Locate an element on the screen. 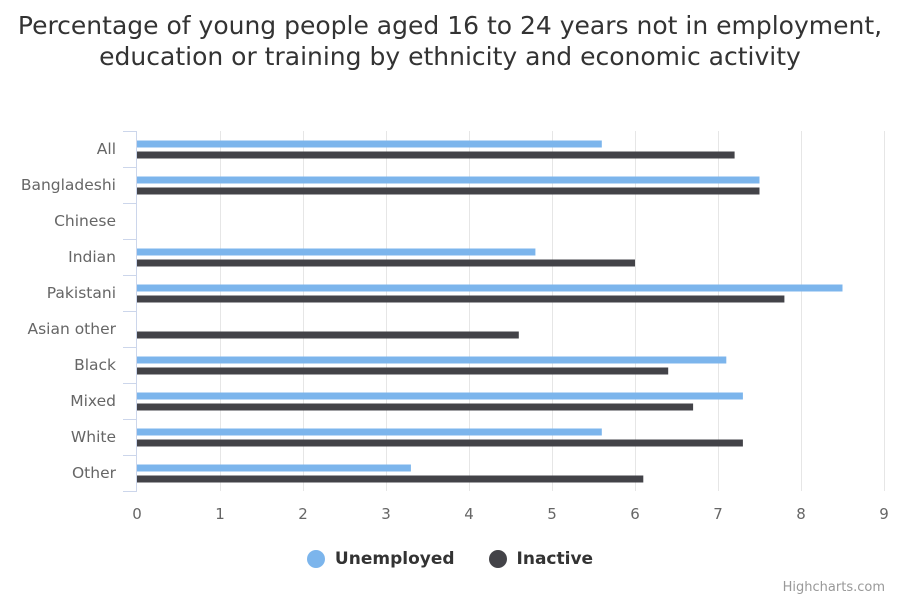 The height and width of the screenshot is (600, 900). x-tick-label-7: 7 is located at coordinates (718, 514).